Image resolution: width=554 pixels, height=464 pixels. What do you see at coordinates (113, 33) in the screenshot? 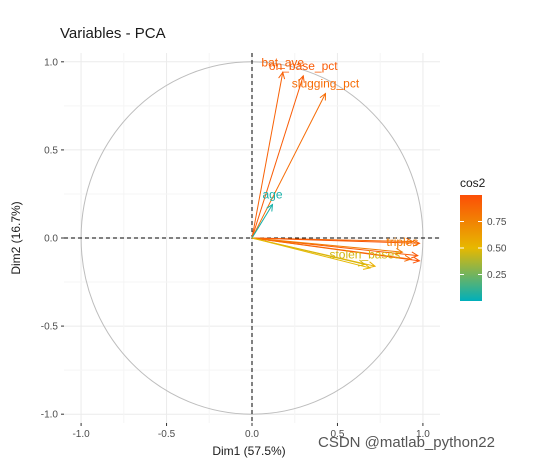
I see `chart-title: Variables - PCA` at bounding box center [113, 33].